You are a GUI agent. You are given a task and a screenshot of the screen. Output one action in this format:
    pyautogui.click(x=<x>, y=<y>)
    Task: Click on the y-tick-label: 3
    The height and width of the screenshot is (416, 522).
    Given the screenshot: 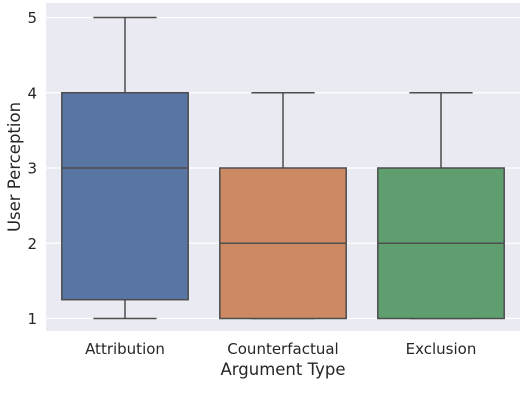 What is the action you would take?
    pyautogui.click(x=32, y=169)
    